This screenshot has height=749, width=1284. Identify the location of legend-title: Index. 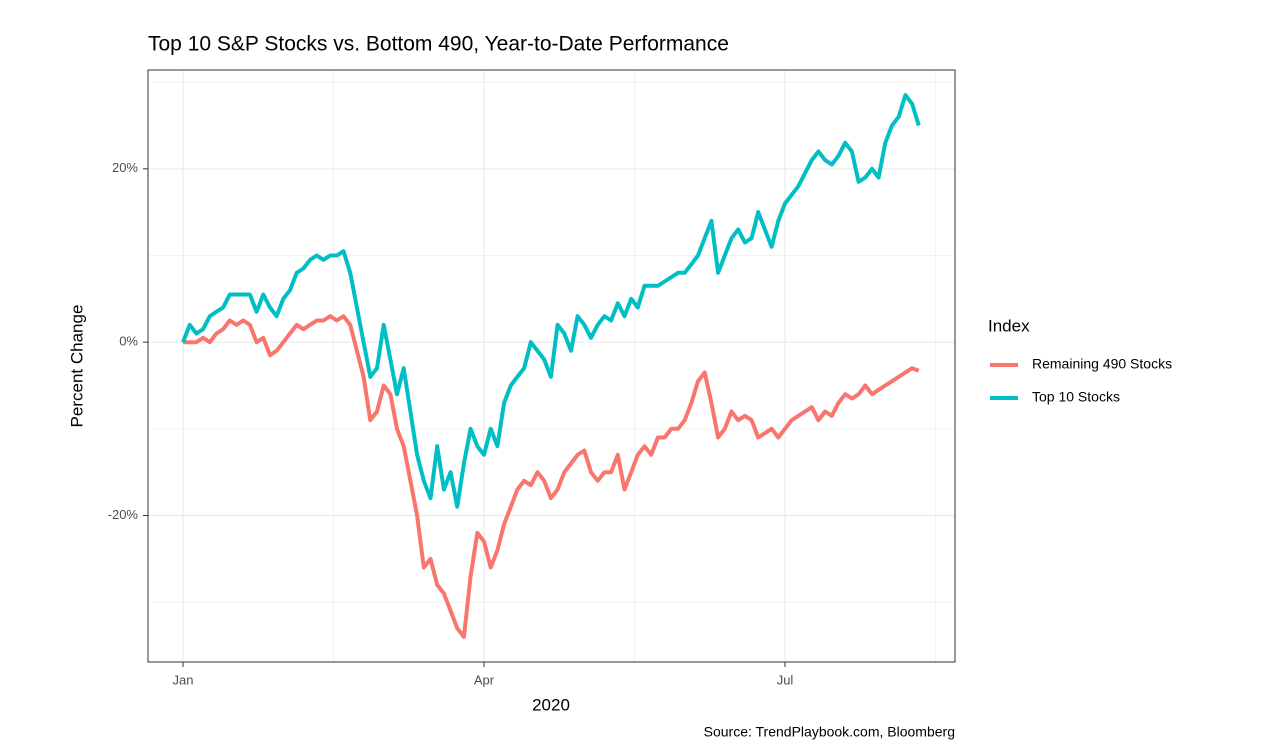
(1009, 325).